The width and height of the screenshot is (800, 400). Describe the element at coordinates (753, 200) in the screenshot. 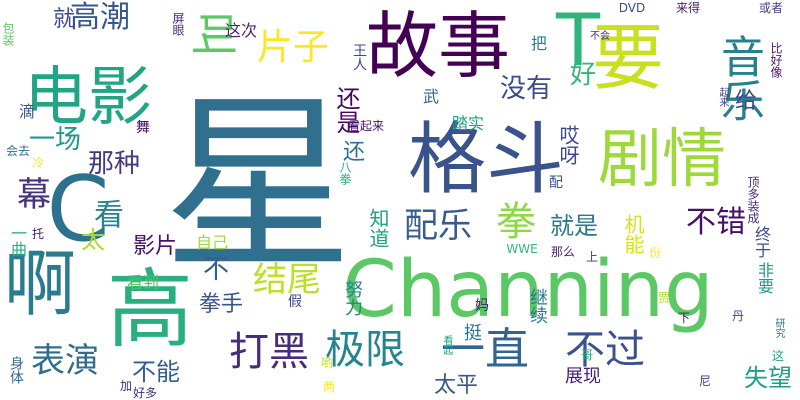

I see `cloud-word: 顶多装成` at that location.